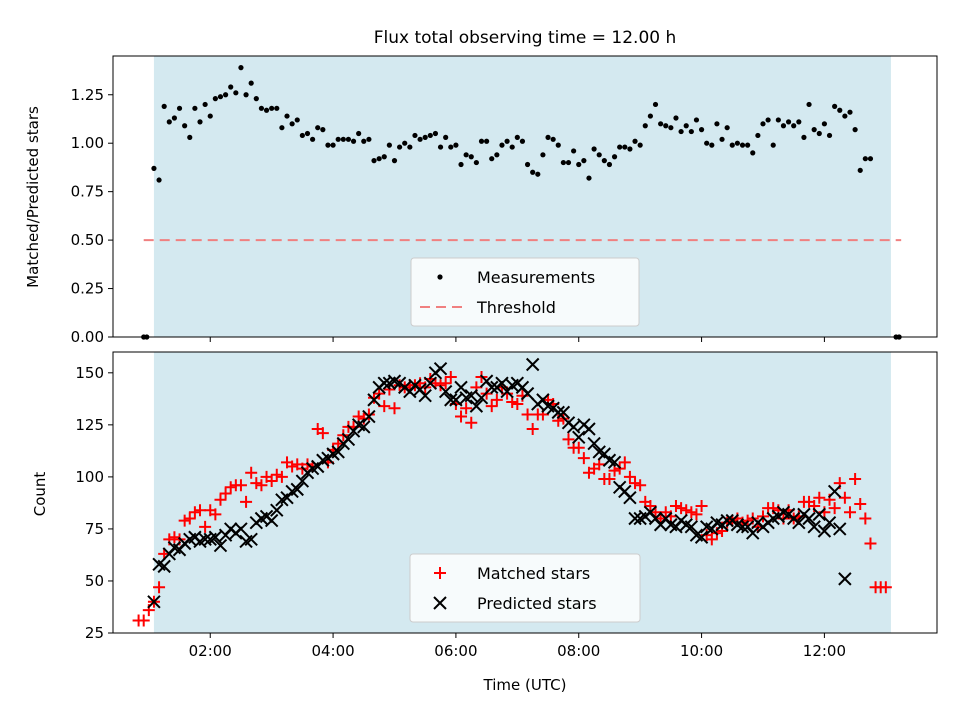 This screenshot has height=720, width=960. What do you see at coordinates (533, 573) in the screenshot?
I see `legend-matched-label: Matched stars` at bounding box center [533, 573].